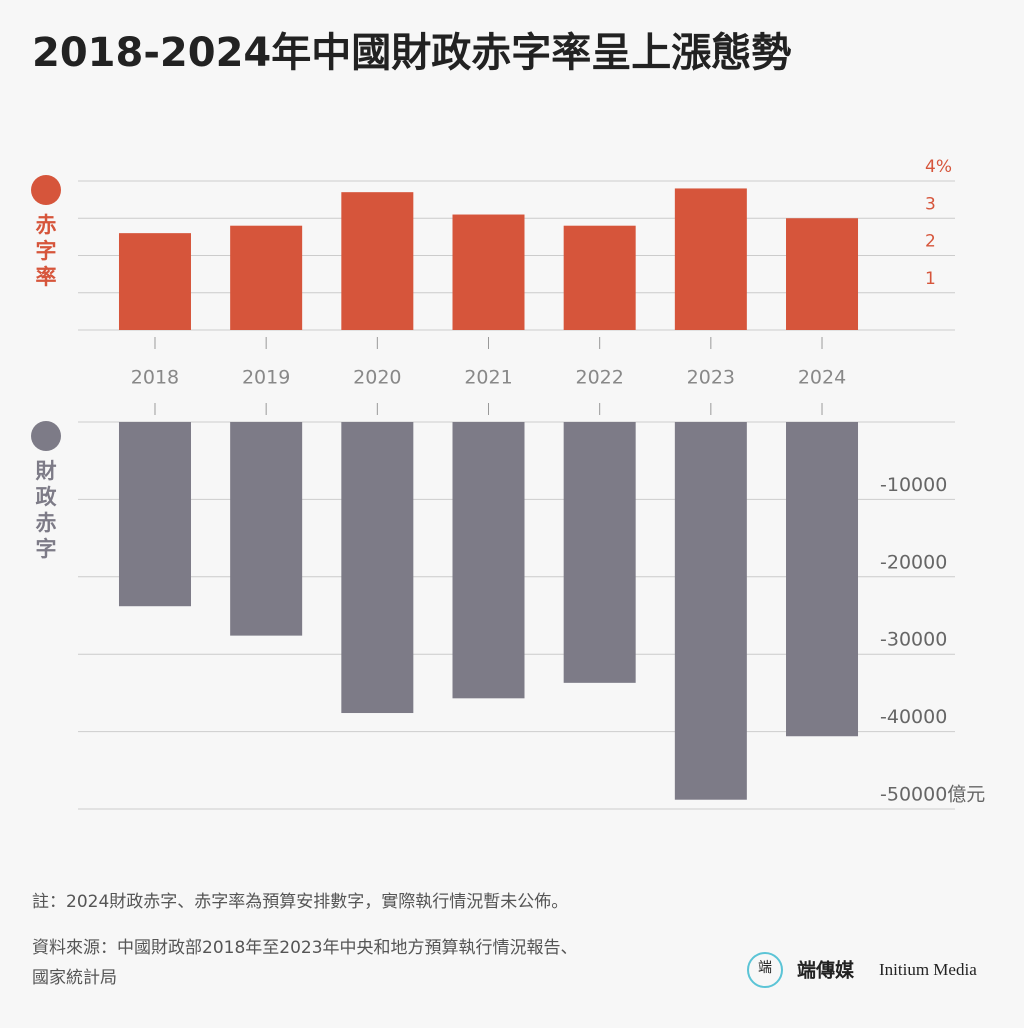 The height and width of the screenshot is (1028, 1024). What do you see at coordinates (930, 279) in the screenshot?
I see `y-tick-label: 1` at bounding box center [930, 279].